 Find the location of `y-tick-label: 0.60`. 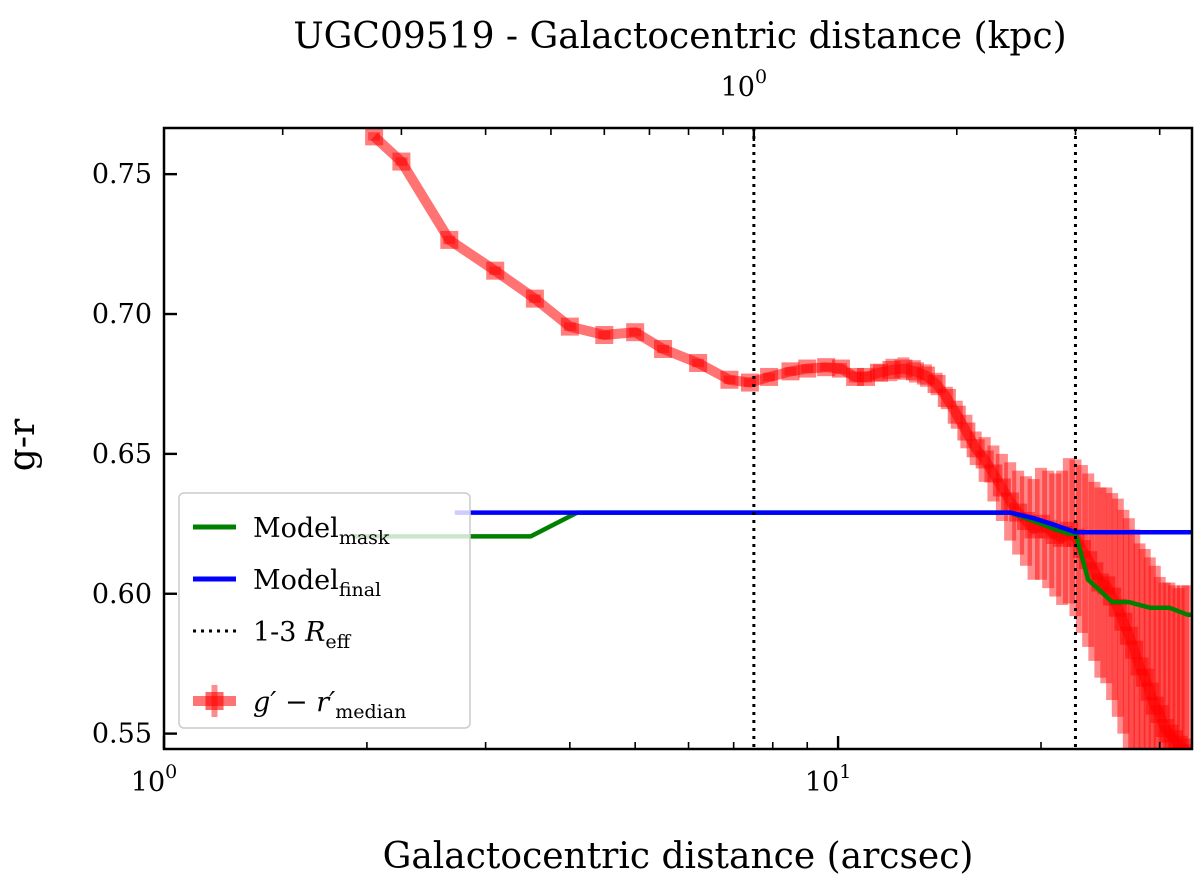

y-tick-label: 0.60 is located at coordinates (122, 594).